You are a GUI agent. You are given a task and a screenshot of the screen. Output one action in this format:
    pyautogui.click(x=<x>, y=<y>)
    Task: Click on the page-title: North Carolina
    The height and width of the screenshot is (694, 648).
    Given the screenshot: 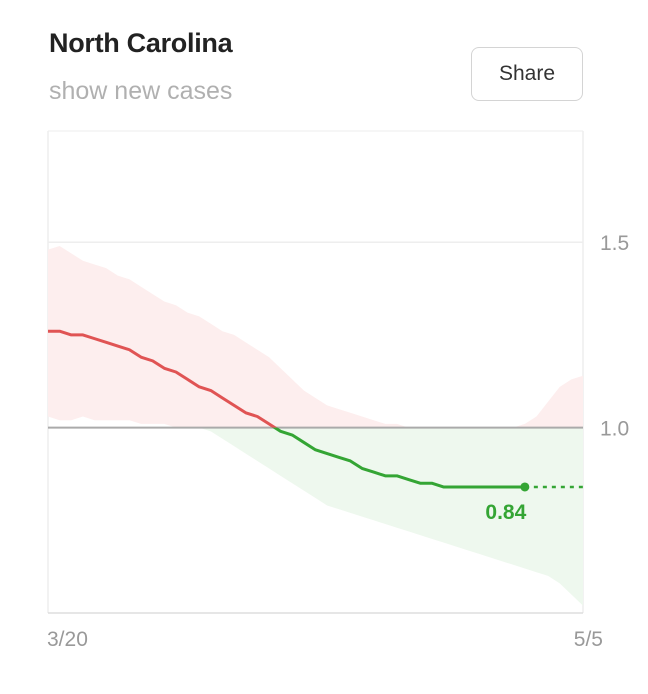 What is the action you would take?
    pyautogui.click(x=141, y=43)
    